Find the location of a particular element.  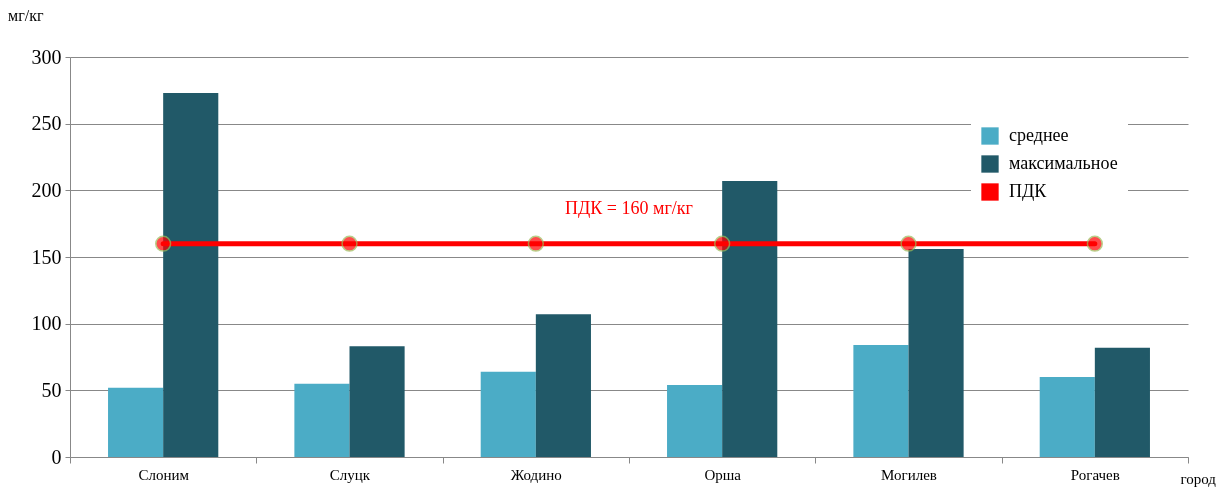

annotation: ПДК = 160 мг/кг is located at coordinates (629, 207).